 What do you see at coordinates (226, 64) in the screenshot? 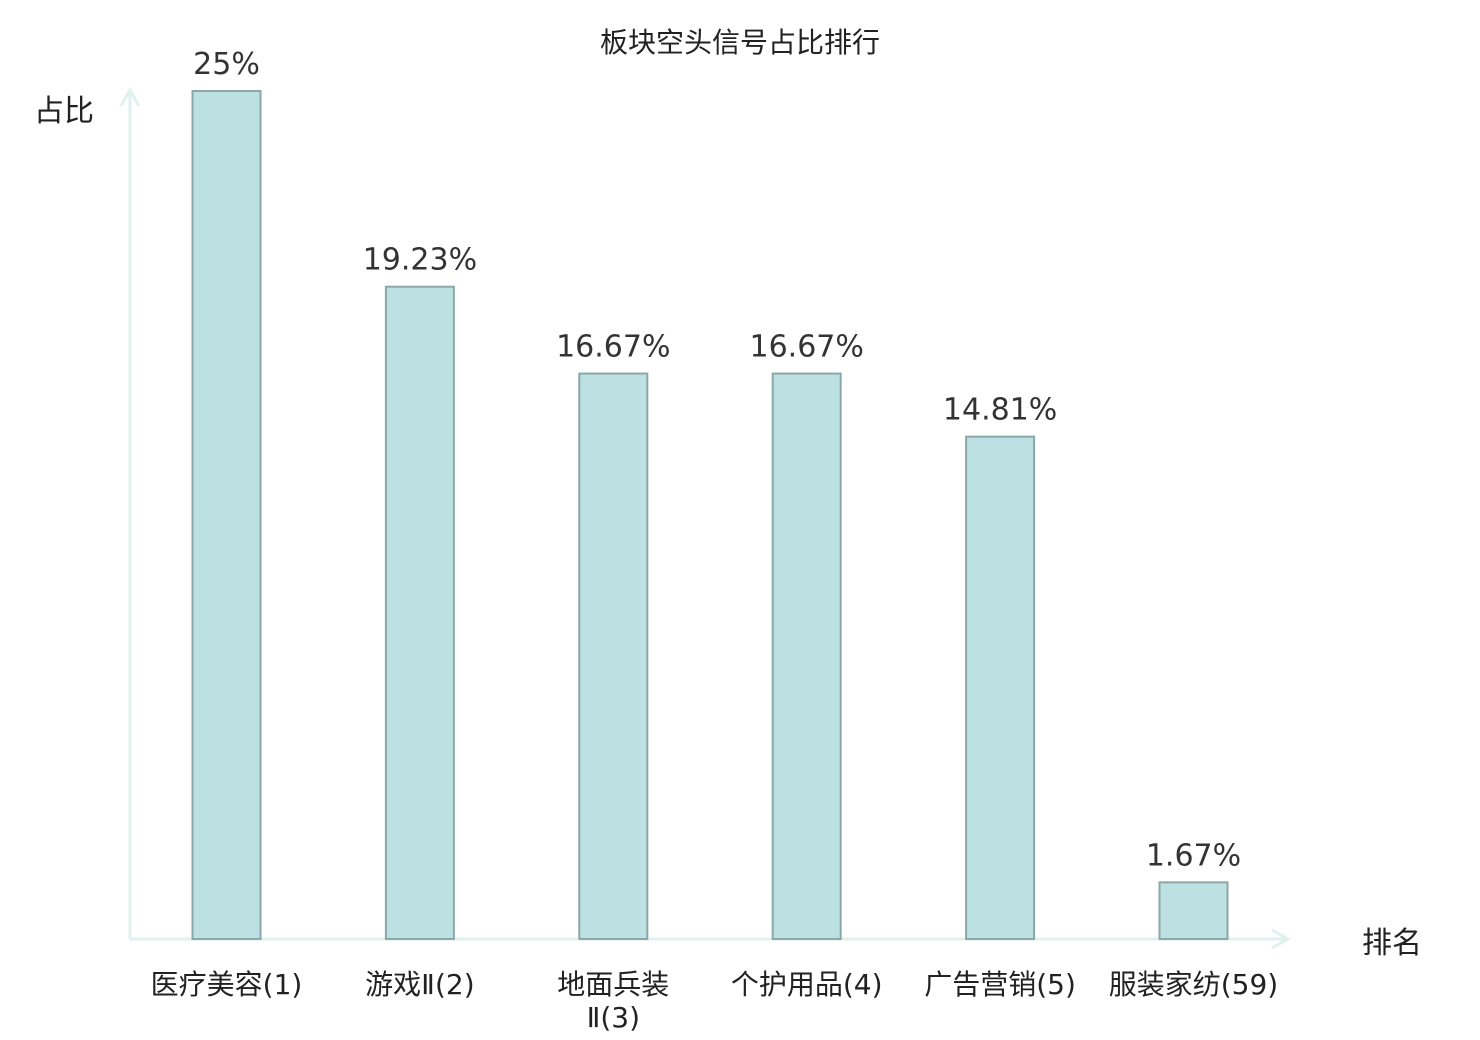
I see `value-label: 25%` at bounding box center [226, 64].